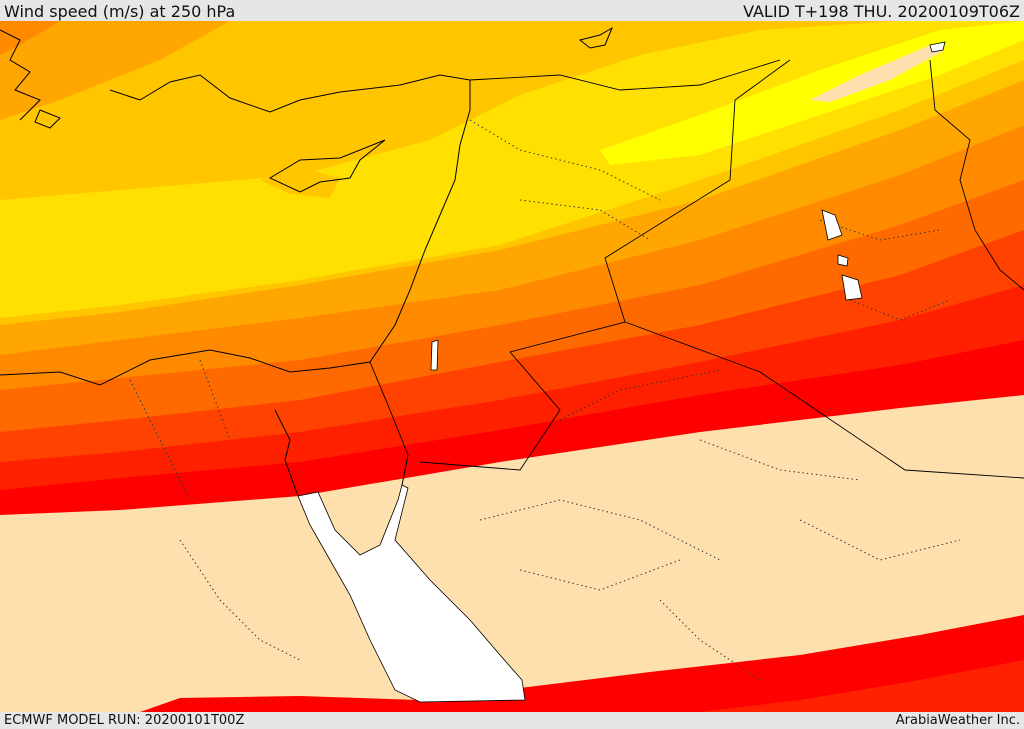 This screenshot has height=729, width=1024. What do you see at coordinates (881, 11) in the screenshot?
I see `valid-time: VALID T+198 THU. 20200109T06Z` at bounding box center [881, 11].